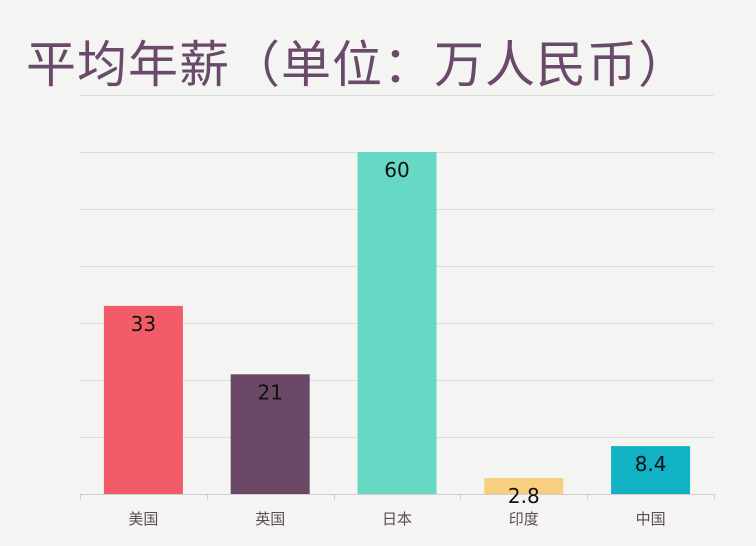 The image size is (756, 546). Describe the element at coordinates (524, 496) in the screenshot. I see `data-label-4: 2.8` at that location.